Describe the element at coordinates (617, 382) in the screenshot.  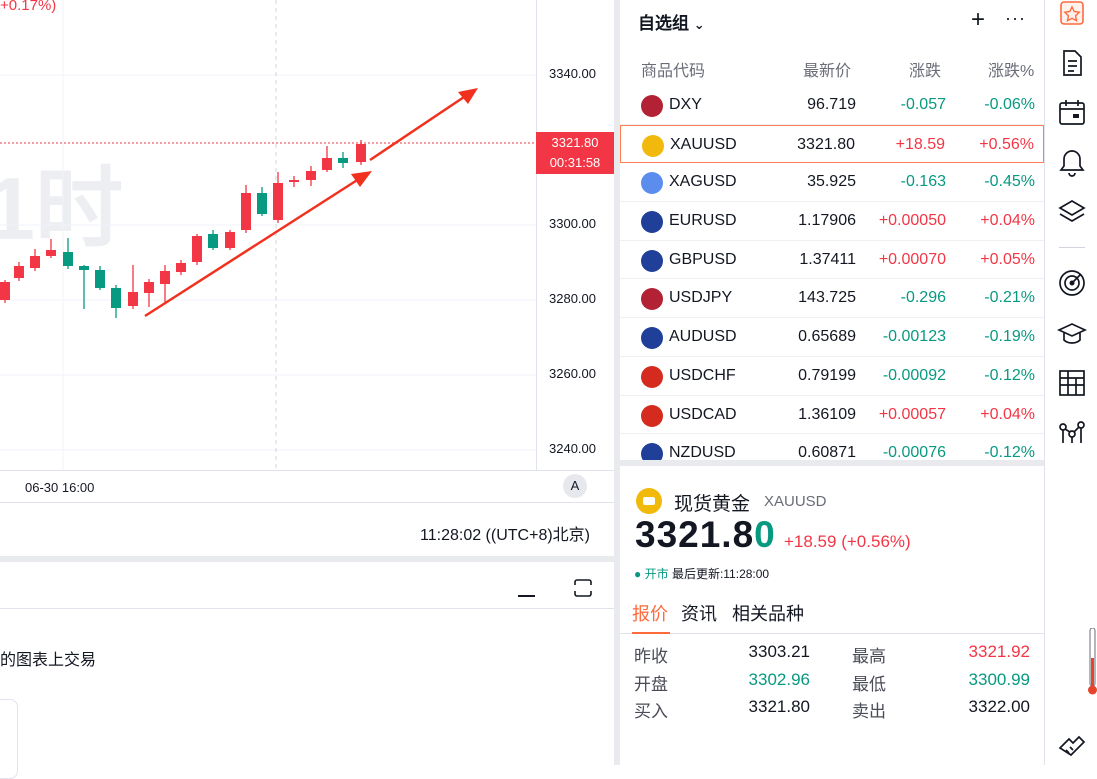
I see `panel-divider` at that location.